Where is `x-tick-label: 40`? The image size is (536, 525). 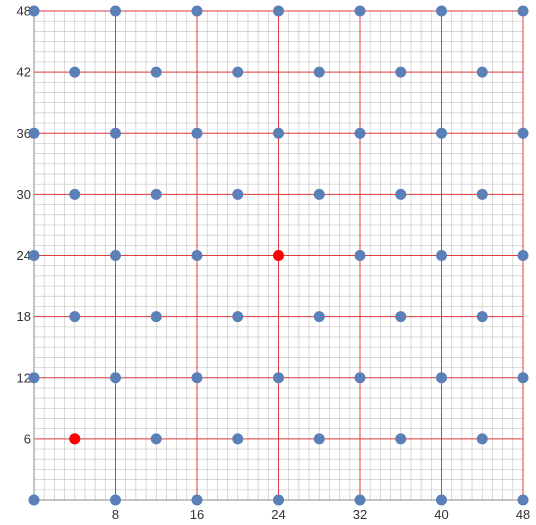 x-tick-label: 40 is located at coordinates (441, 514).